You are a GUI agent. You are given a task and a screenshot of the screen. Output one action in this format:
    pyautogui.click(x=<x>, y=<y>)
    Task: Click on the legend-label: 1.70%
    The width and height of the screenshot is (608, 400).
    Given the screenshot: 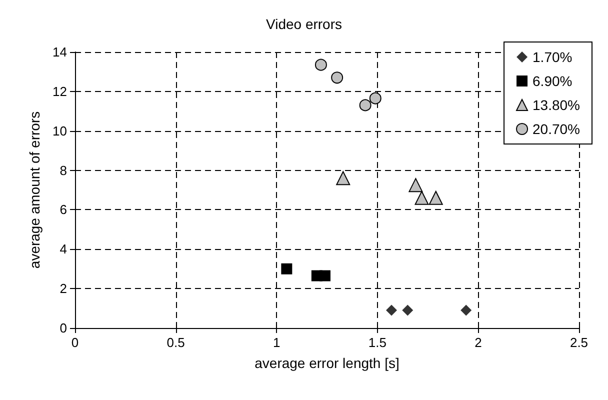 What is the action you would take?
    pyautogui.click(x=552, y=57)
    